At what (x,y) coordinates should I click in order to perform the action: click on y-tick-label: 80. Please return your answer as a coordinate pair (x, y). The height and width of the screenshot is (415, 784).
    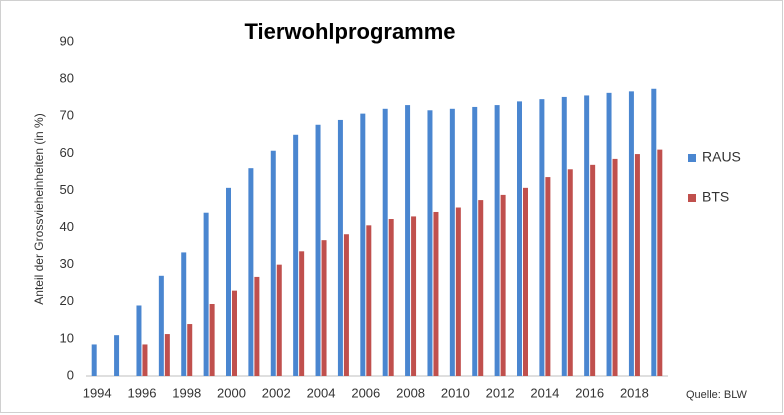
    Looking at the image, I should click on (67, 78).